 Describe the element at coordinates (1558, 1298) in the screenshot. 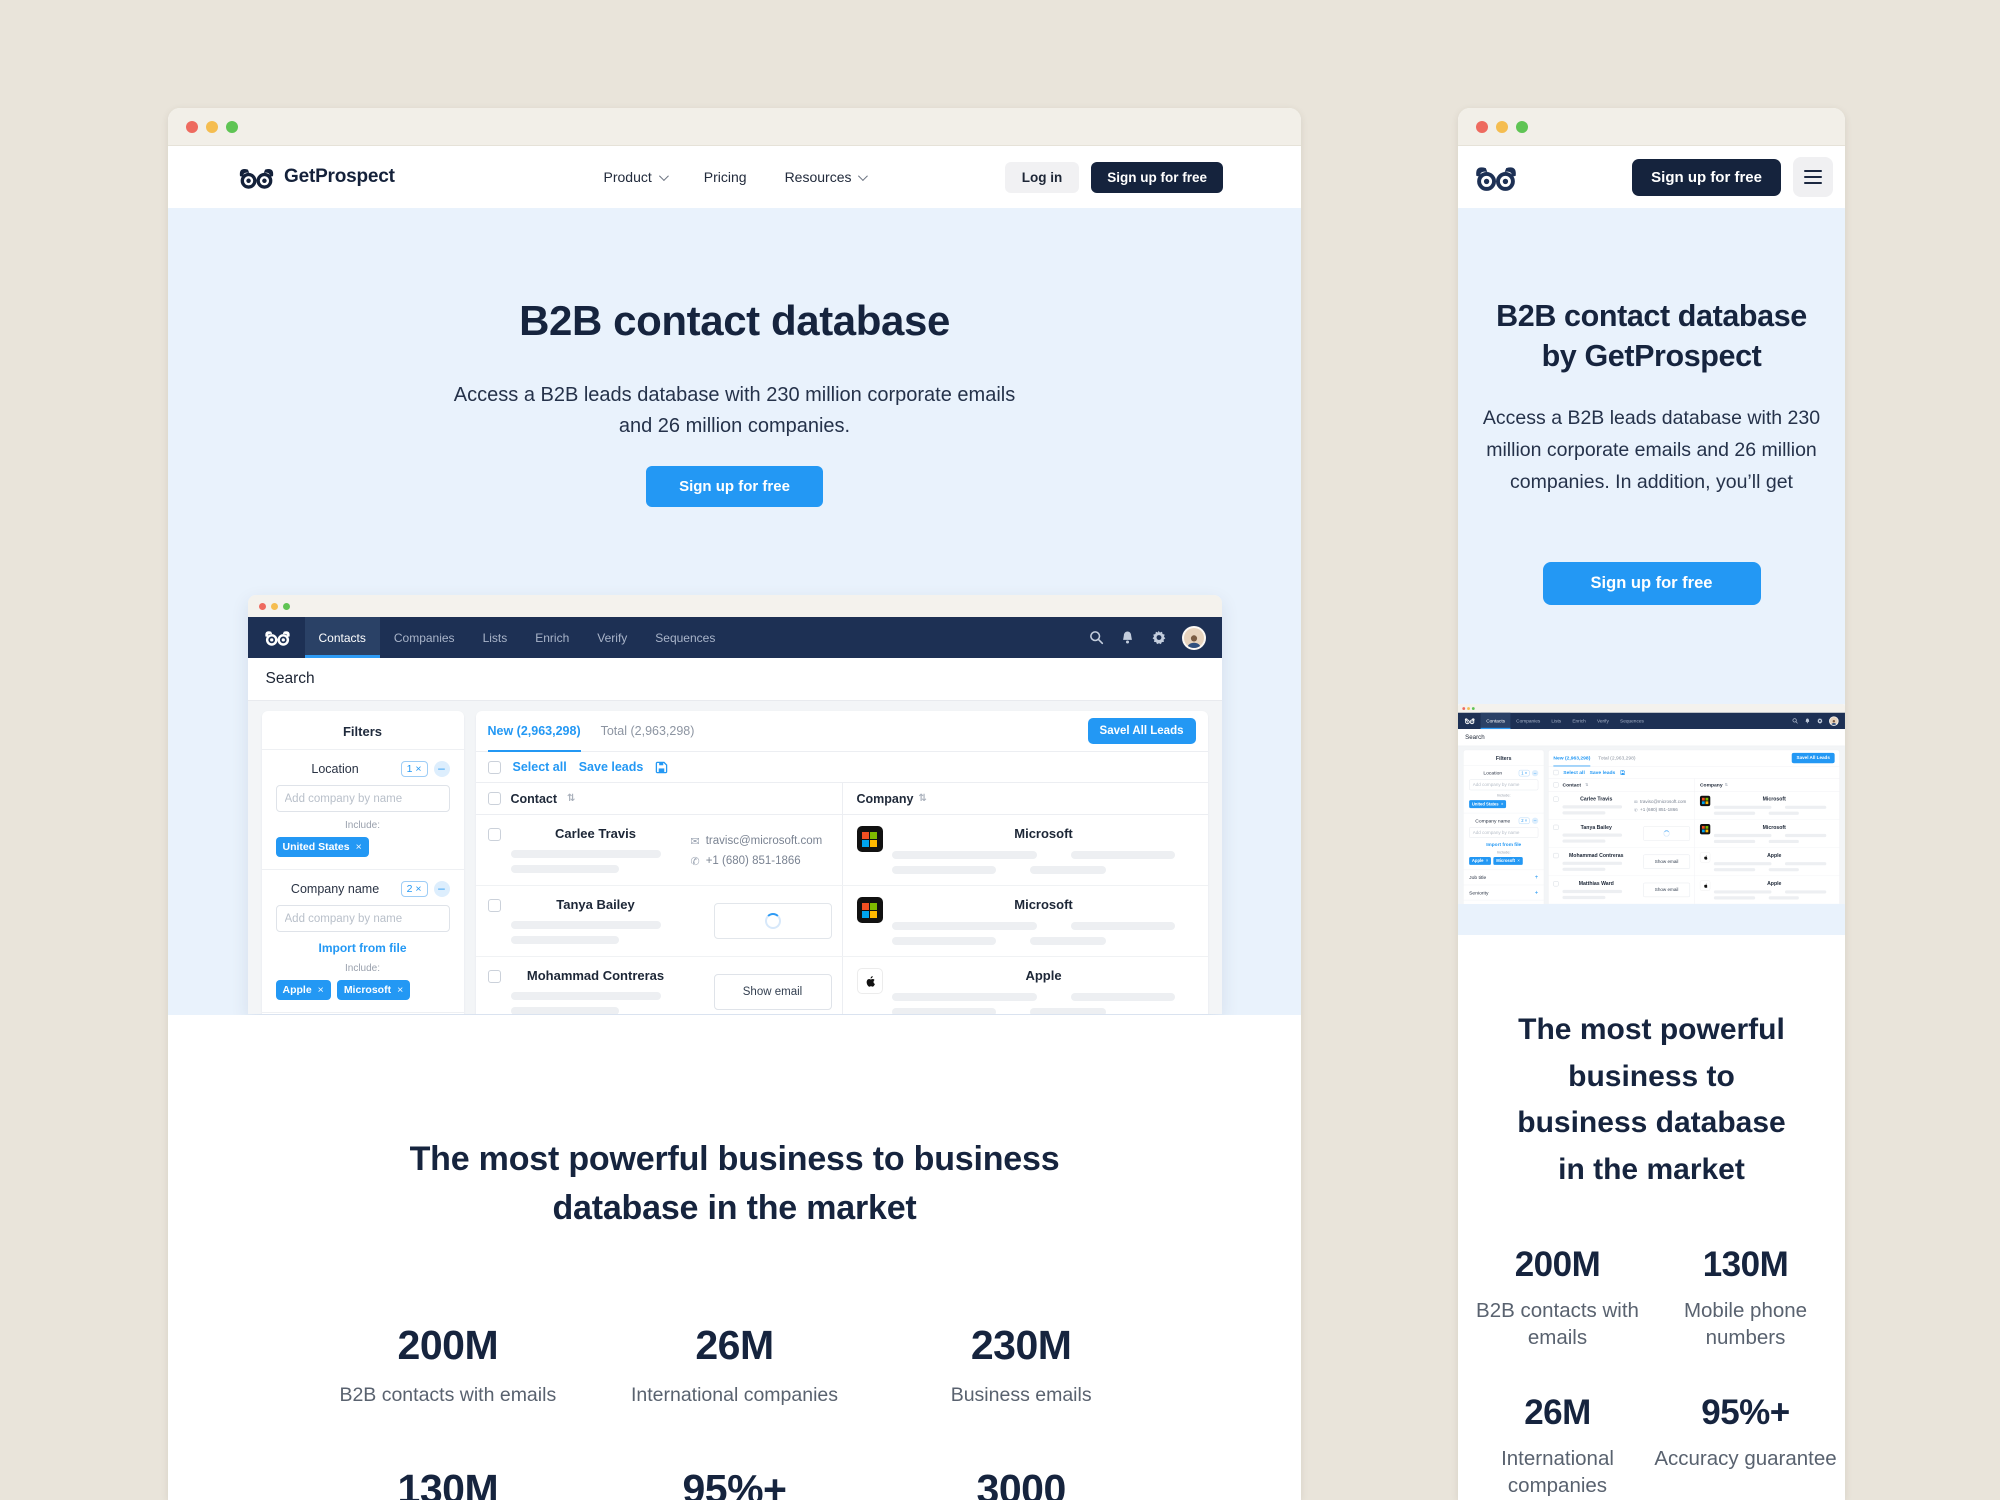

I see `stat-item: 200M B2B contacts with emails` at that location.